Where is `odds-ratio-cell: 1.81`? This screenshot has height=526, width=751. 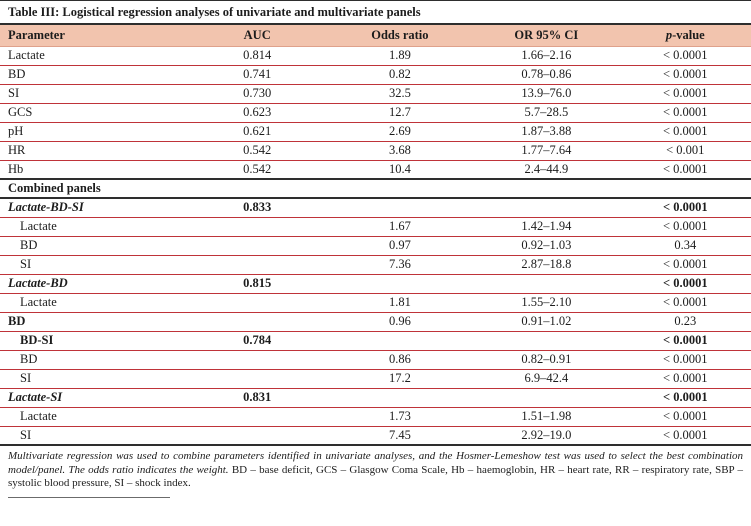 odds-ratio-cell: 1.81 is located at coordinates (400, 303).